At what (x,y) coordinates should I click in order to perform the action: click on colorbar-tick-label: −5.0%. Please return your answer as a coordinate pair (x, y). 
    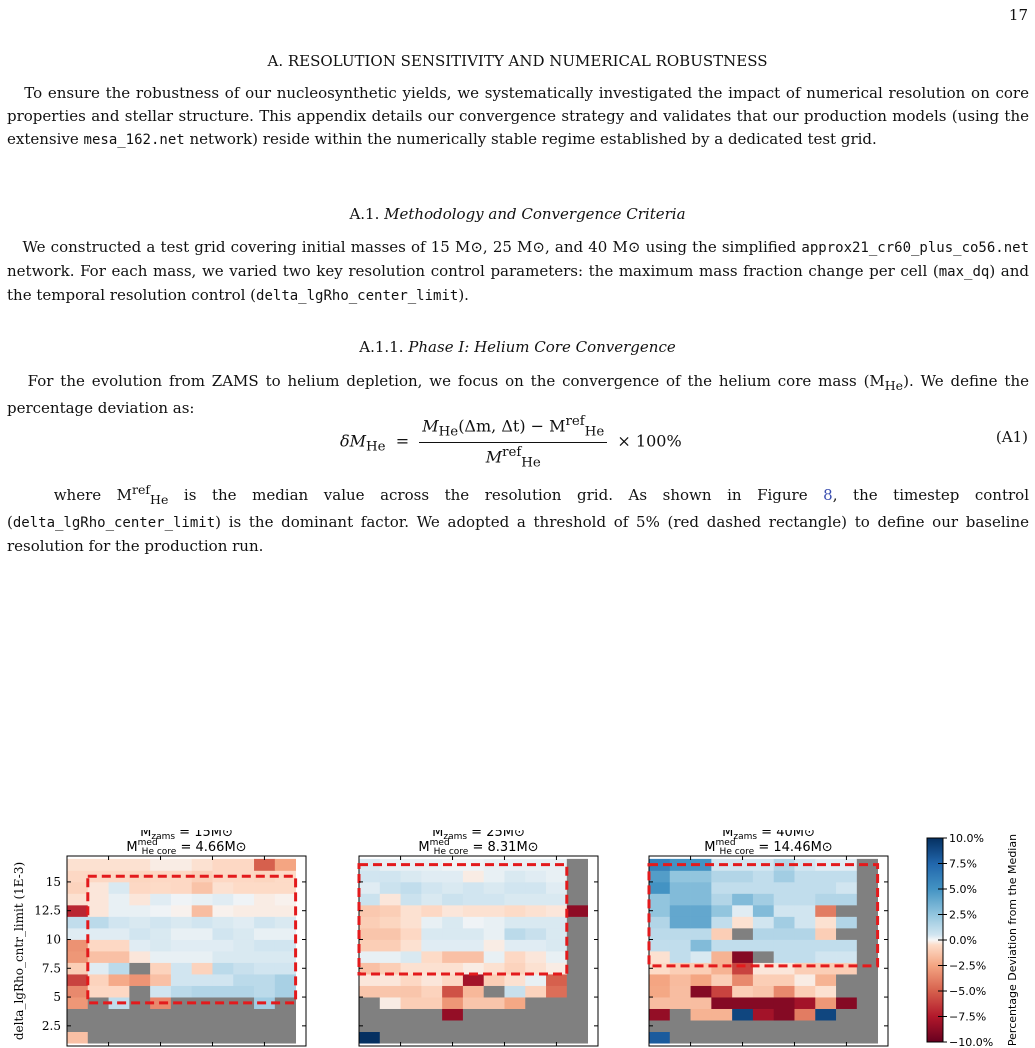
    Looking at the image, I should click on (967, 991).